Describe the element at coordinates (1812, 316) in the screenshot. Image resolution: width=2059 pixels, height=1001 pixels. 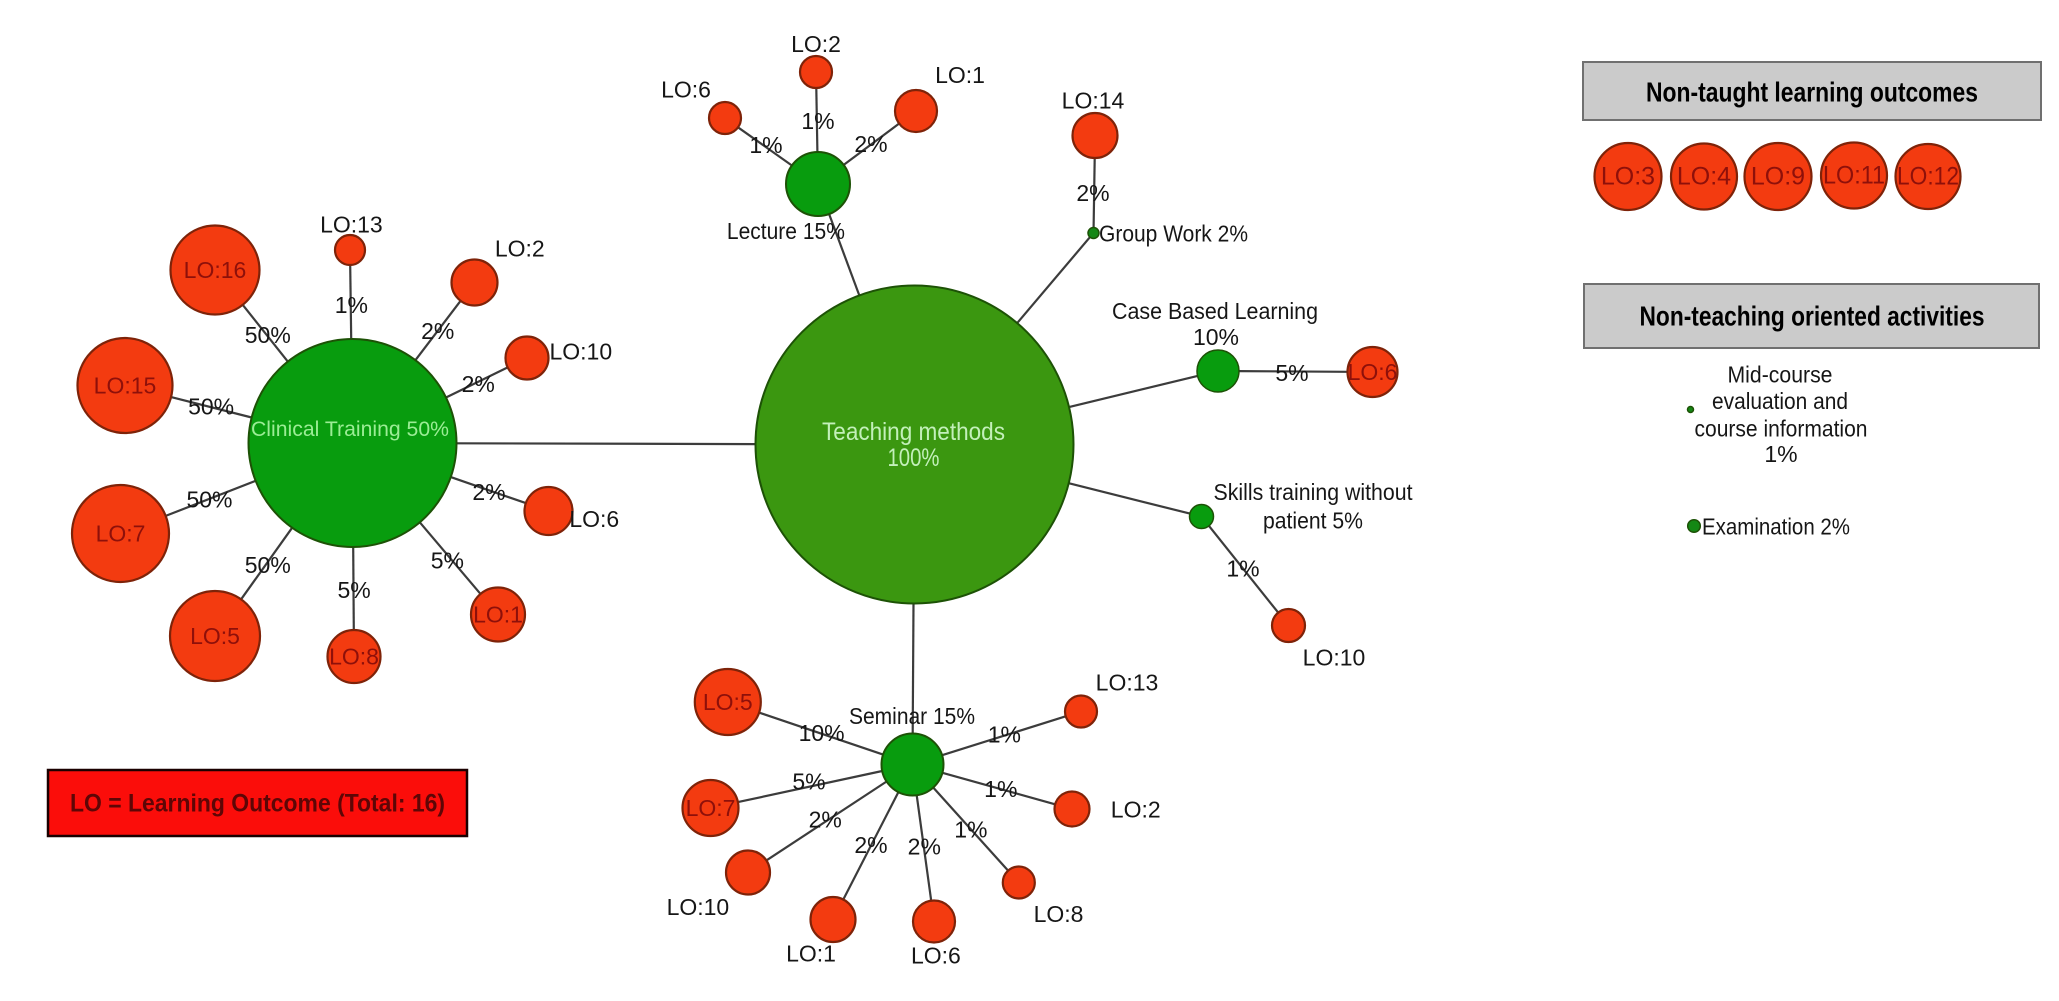
I see `svg-text:Non-teaching oriented activiti: Non-teaching oriented activities` at that location.